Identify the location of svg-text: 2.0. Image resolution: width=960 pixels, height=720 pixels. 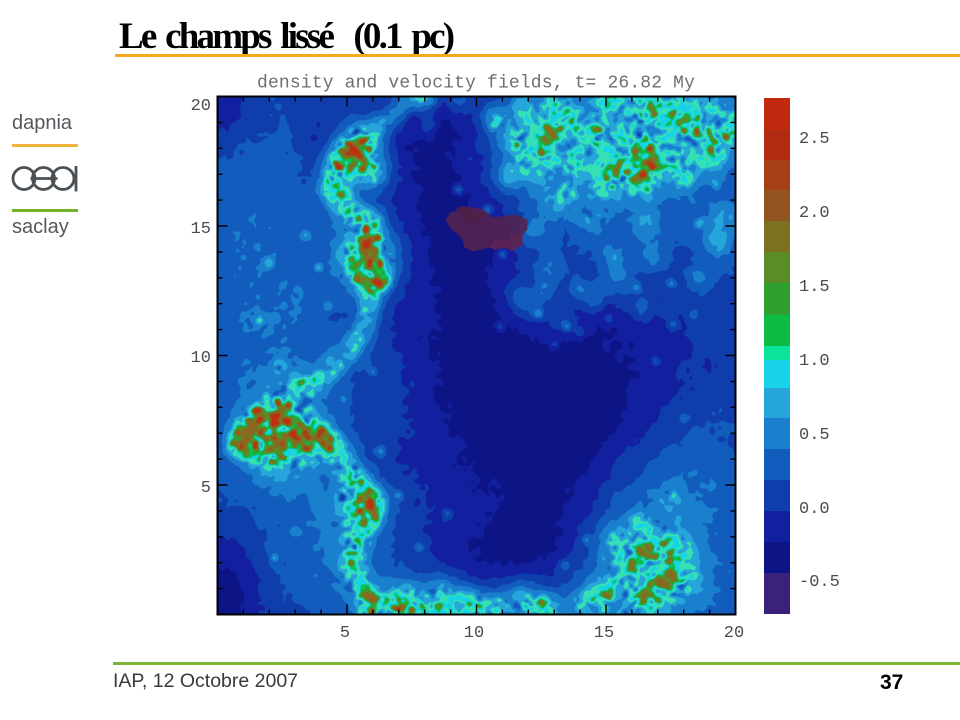
(814, 213).